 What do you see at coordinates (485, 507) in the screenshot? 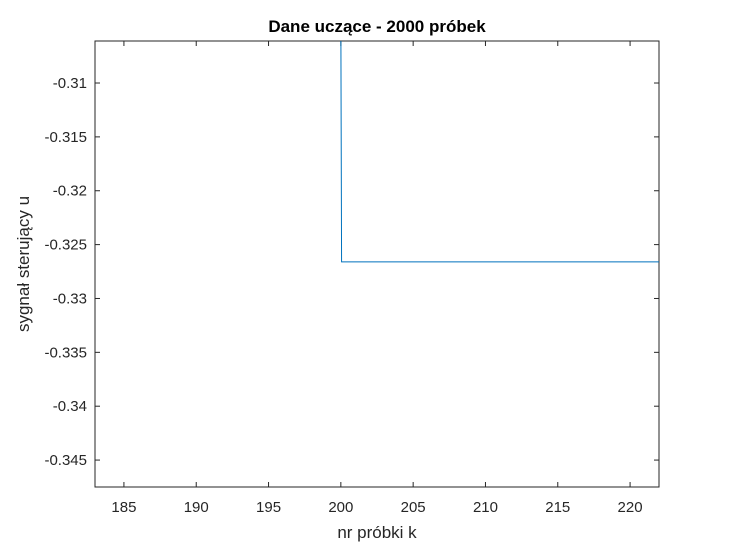
I see `x-tick-label: 210` at bounding box center [485, 507].